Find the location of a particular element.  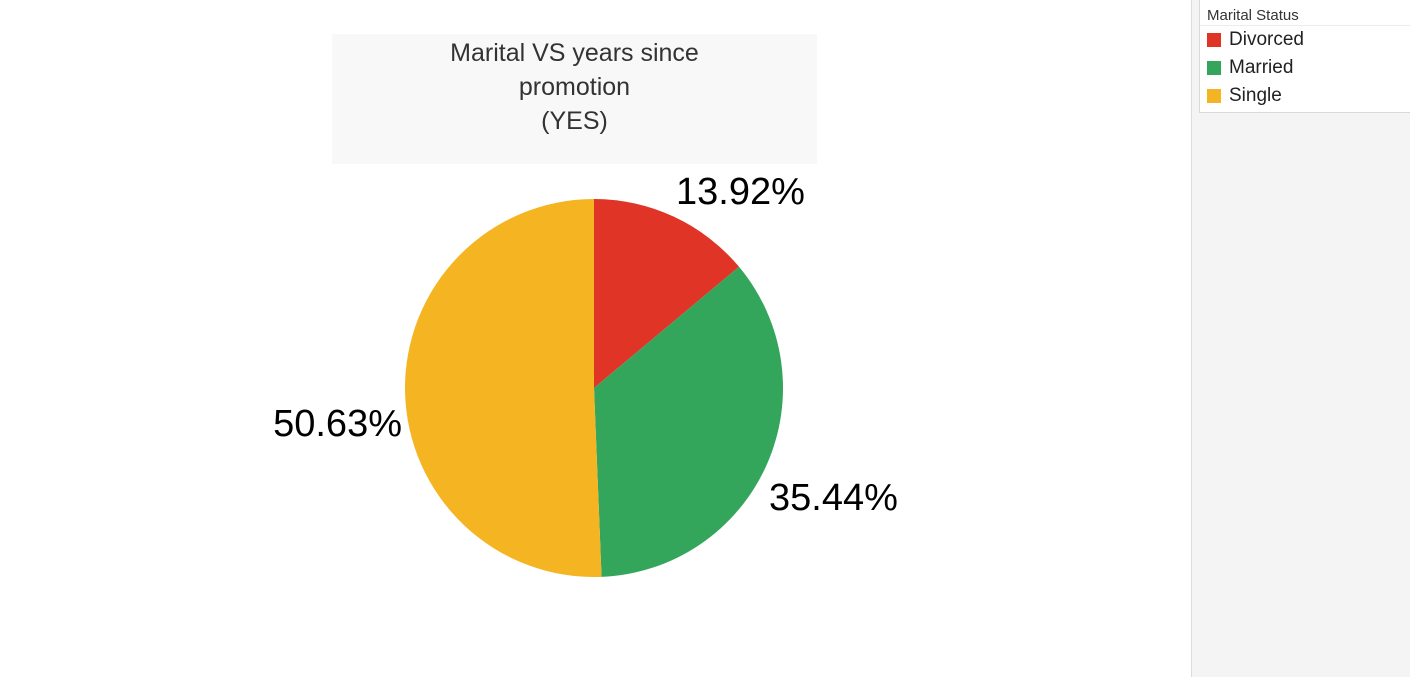

legend-item-married: Married is located at coordinates (1305, 68).